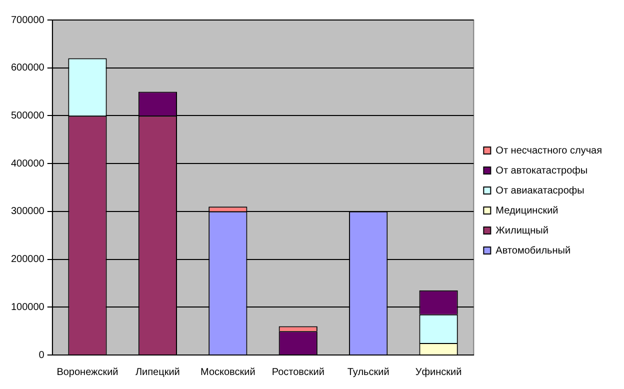 This screenshot has height=389, width=624. I want to click on legend-label: От автокатастрофы, so click(542, 170).